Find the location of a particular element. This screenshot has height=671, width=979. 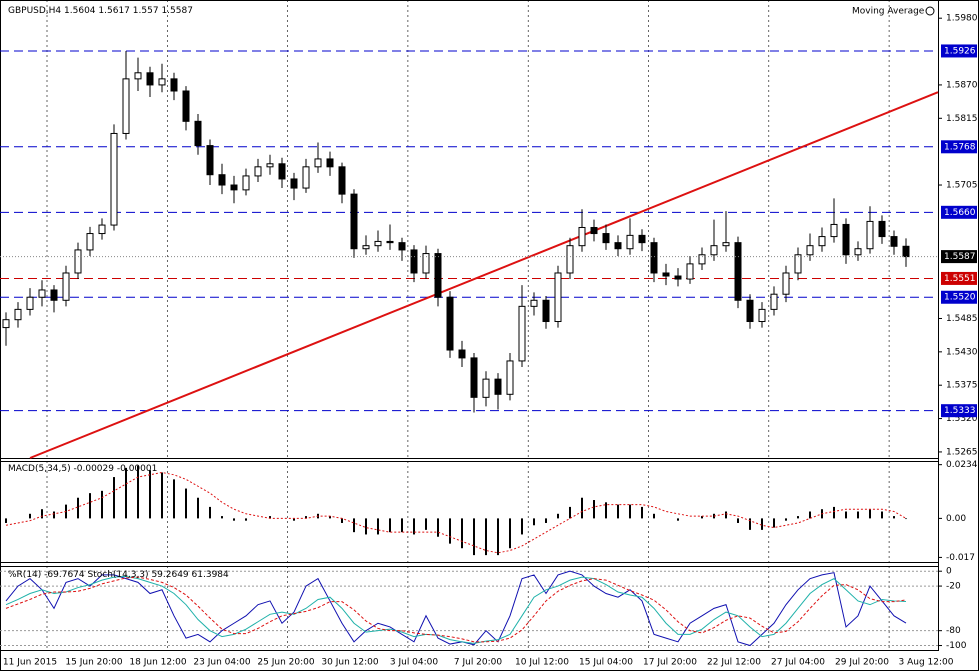

x-tick-label: 11 Jun 2015 is located at coordinates (30, 663).